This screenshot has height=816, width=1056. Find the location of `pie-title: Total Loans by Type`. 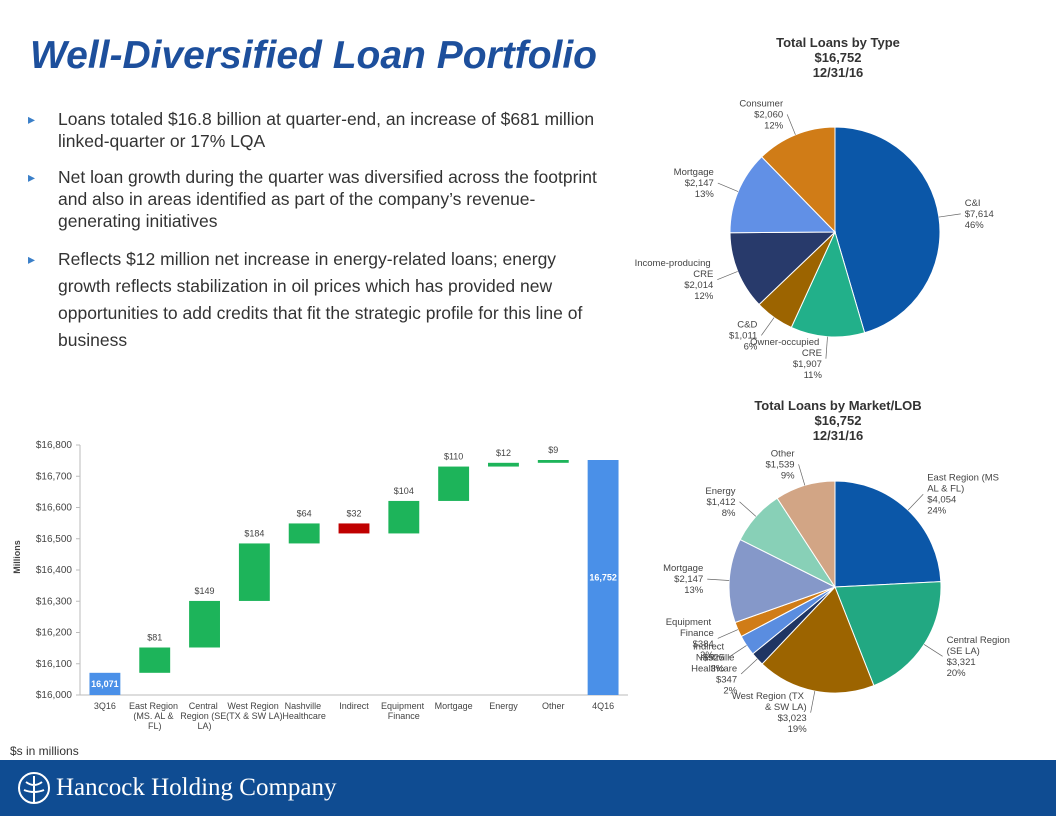

pie-title: Total Loans by Type is located at coordinates (838, 42).